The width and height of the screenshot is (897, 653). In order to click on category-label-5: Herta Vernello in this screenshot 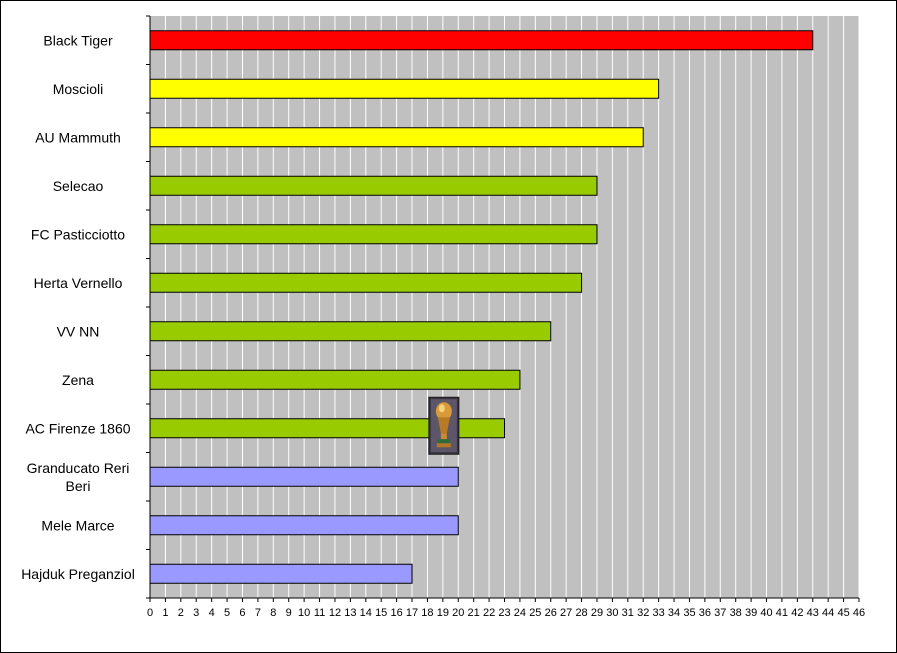, I will do `click(78, 283)`.